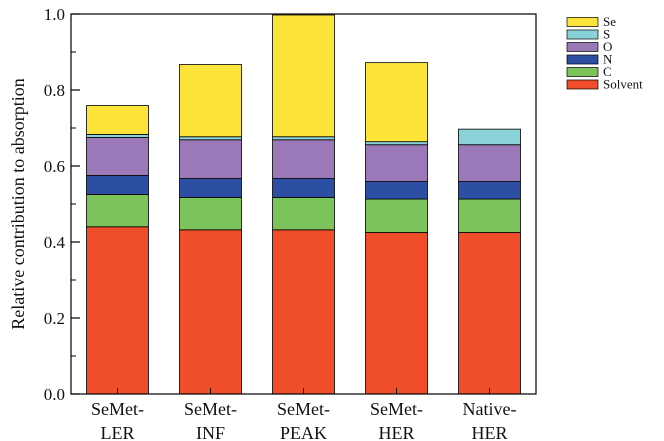  I want to click on legend-swatch-solvent, so click(582, 84).